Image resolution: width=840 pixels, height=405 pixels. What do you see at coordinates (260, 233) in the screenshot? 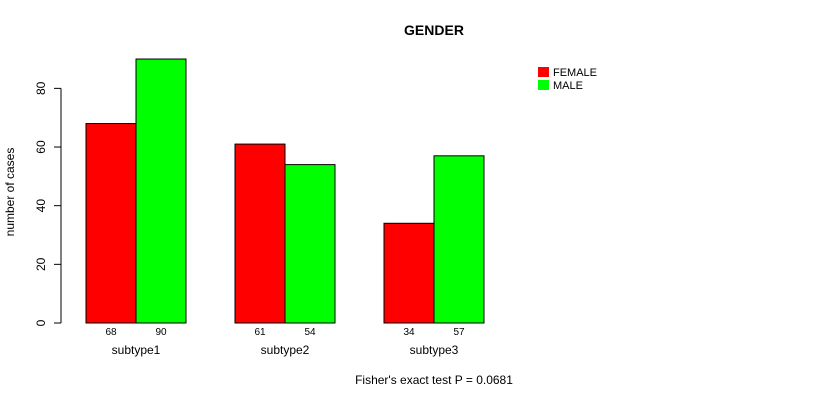
I see `bar-female-subtype2` at bounding box center [260, 233].